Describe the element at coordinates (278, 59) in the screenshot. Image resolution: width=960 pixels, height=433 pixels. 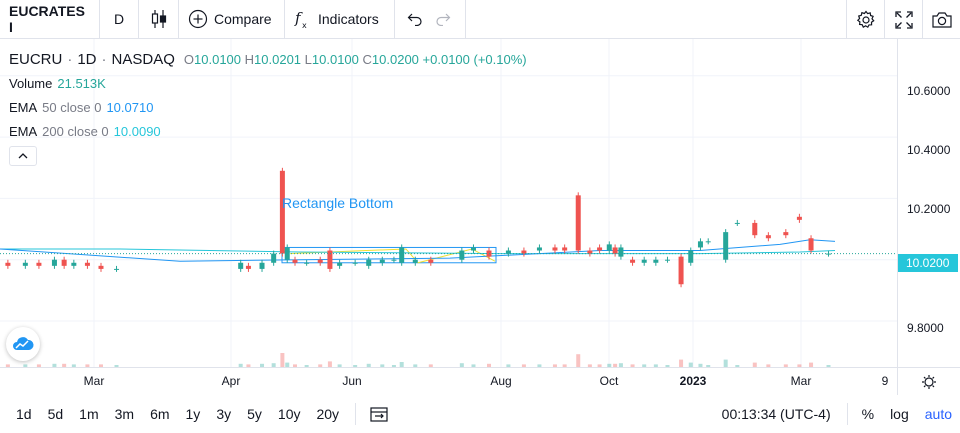
I see `legend-high-value: 10.0201` at that location.